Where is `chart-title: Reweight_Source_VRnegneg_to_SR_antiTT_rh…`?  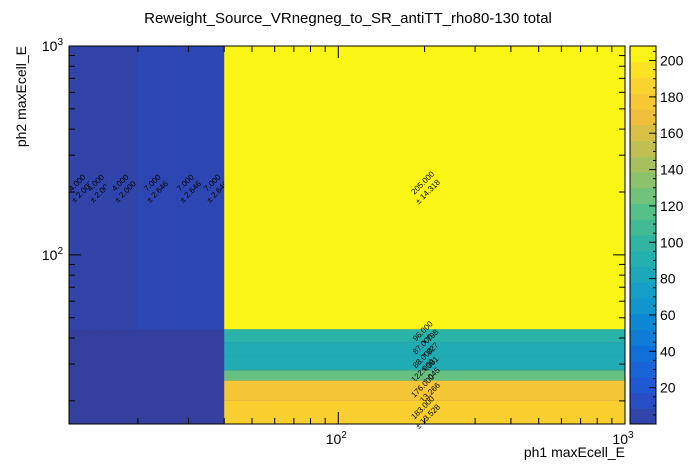
chart-title: Reweight_Source_VRnegneg_to_SR_antiTT_rh… is located at coordinates (348, 18).